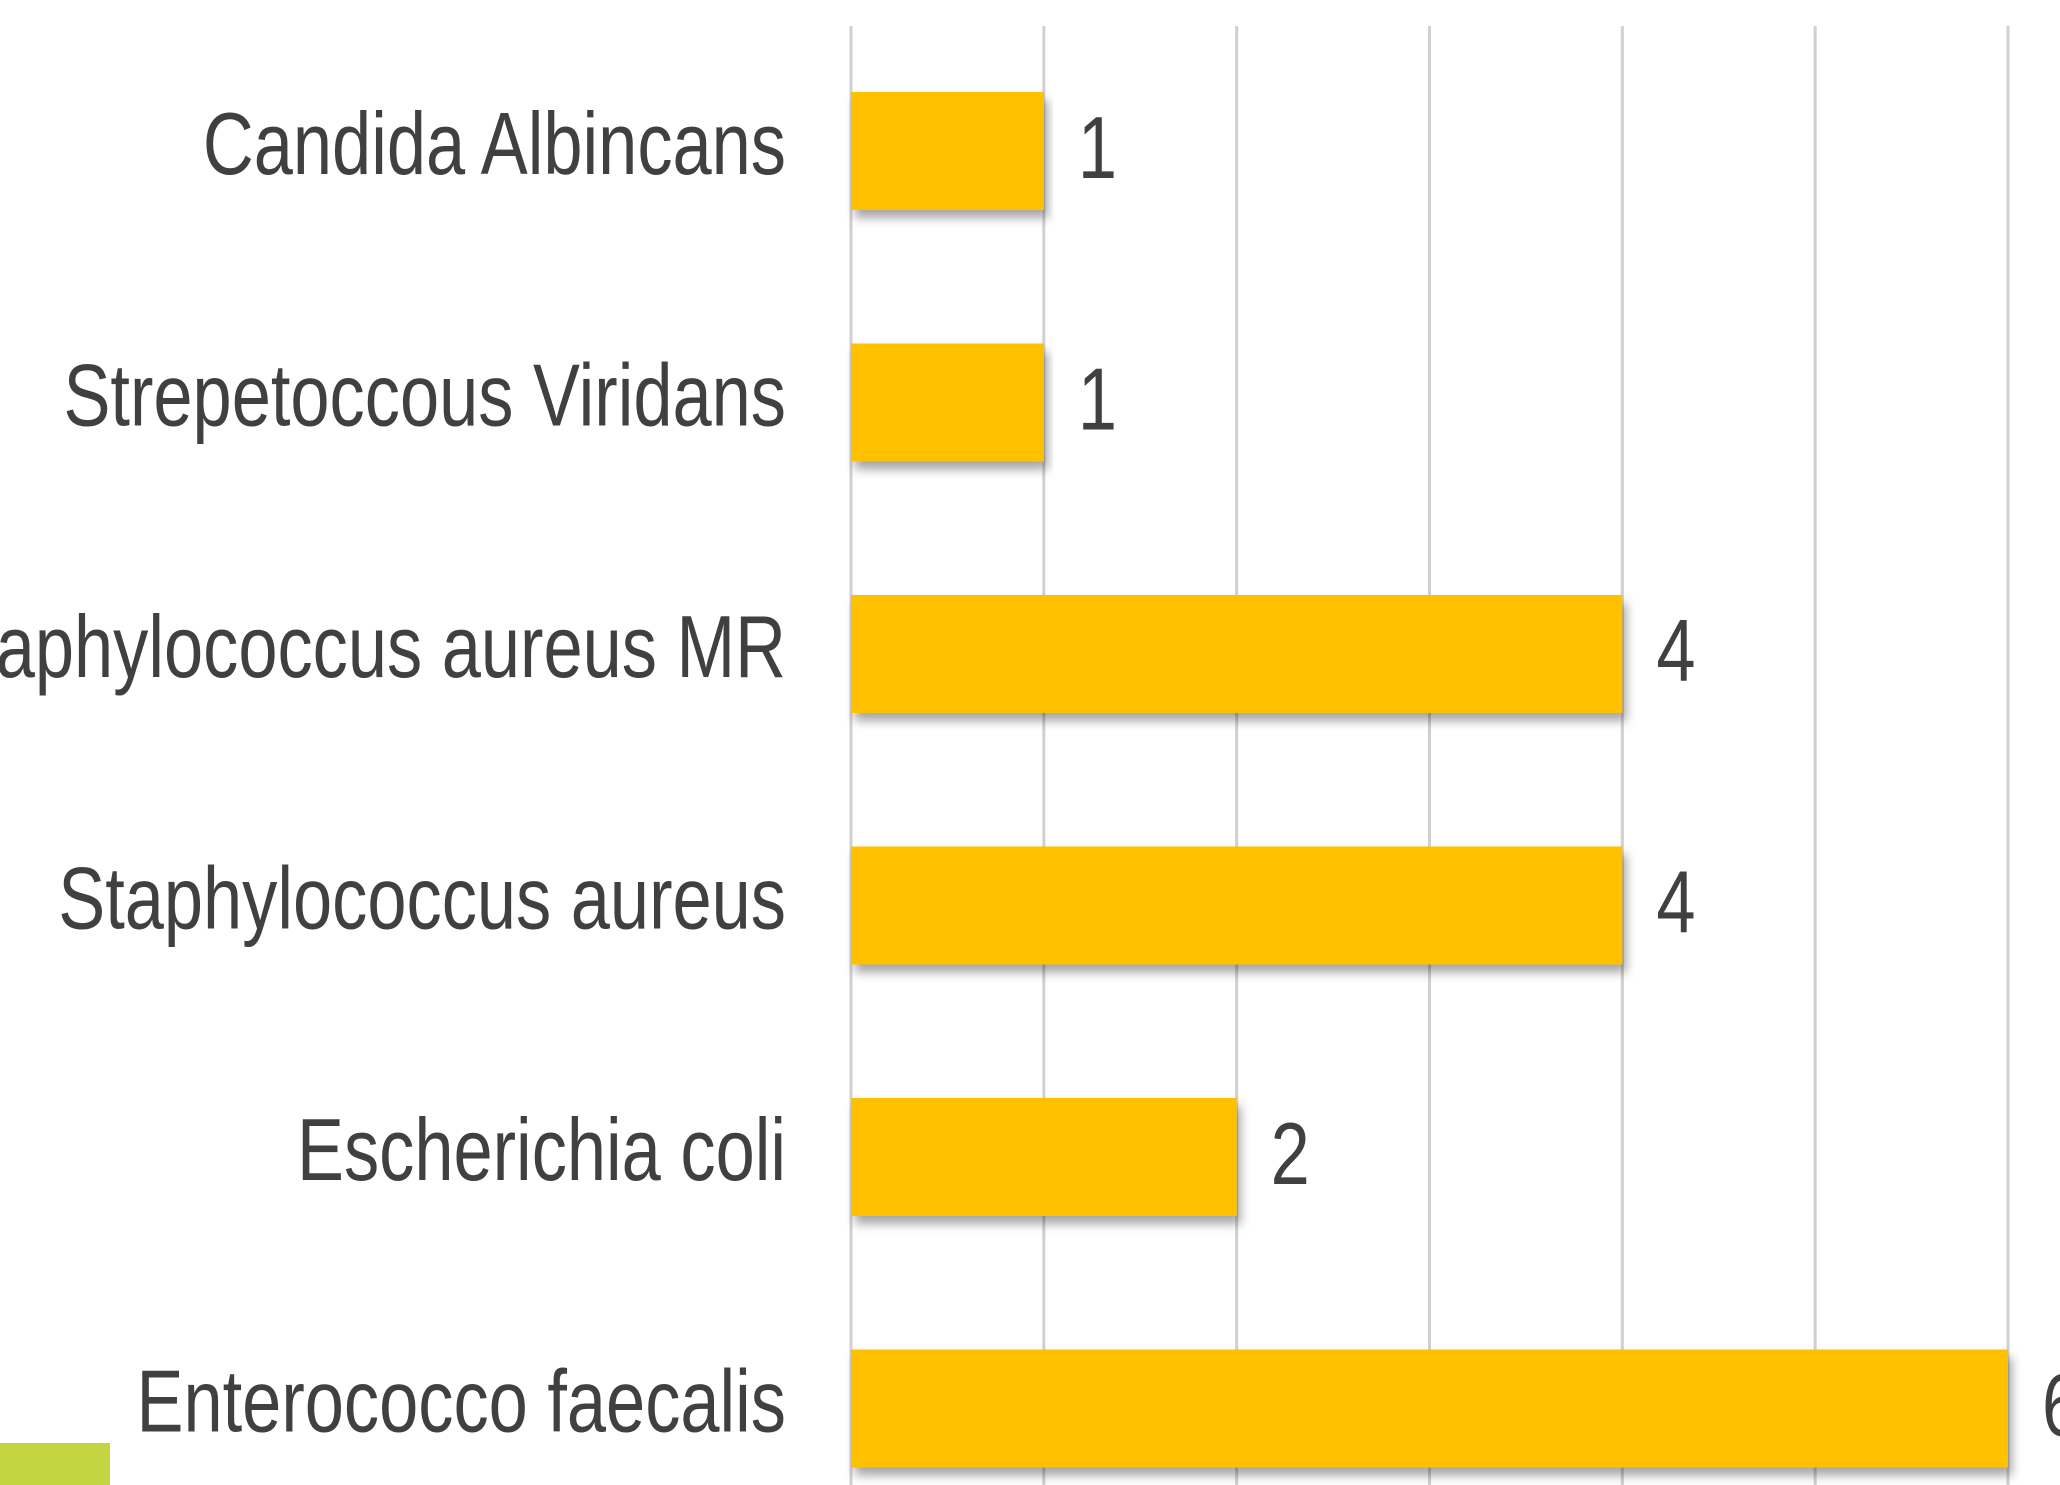 This screenshot has height=1485, width=2060. Describe the element at coordinates (424, 395) in the screenshot. I see `category-label: Strepetoccous Viridans` at that location.